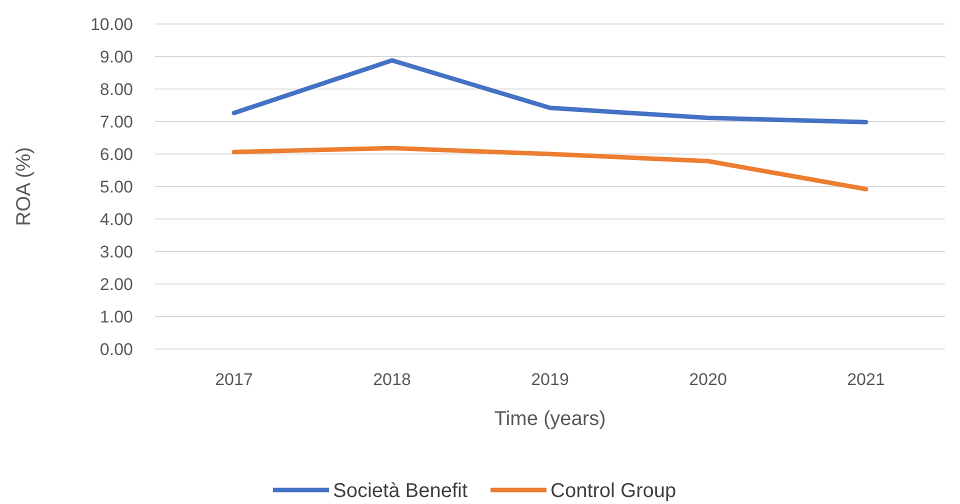 The width and height of the screenshot is (960, 504). I want to click on x-tick-label: 2017, so click(234, 379).